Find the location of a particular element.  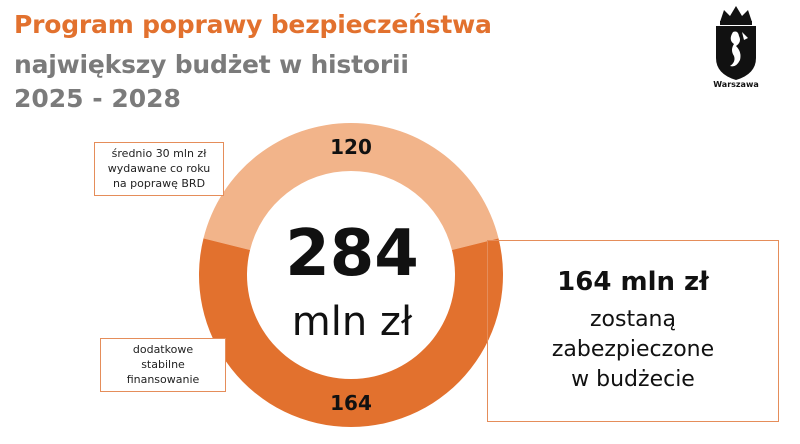

logo-label: Warszawa is located at coordinates (736, 84).